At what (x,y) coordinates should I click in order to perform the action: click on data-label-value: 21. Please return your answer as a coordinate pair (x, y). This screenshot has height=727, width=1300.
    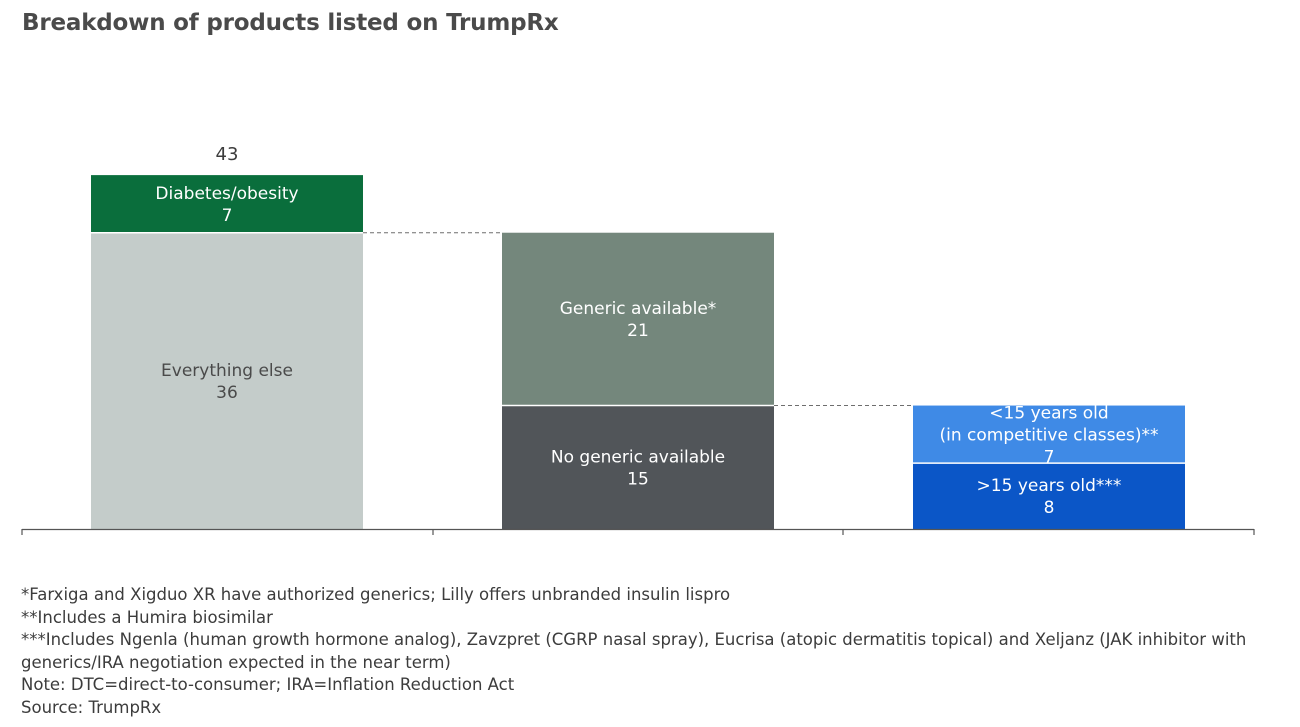
    Looking at the image, I should click on (638, 331).